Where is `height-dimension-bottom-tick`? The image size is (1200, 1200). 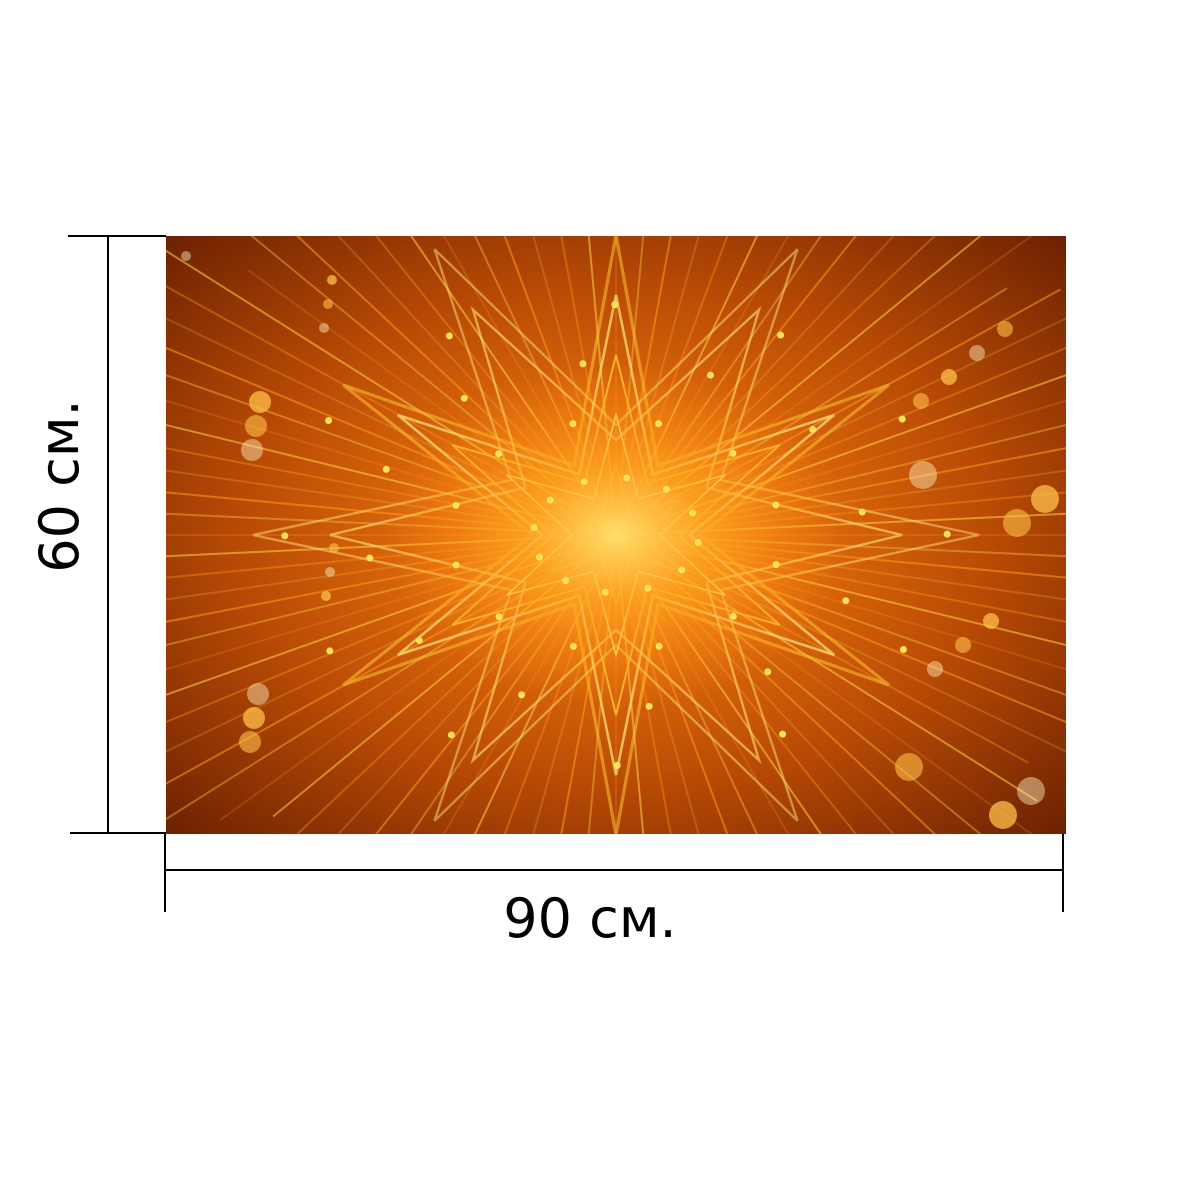
height-dimension-bottom-tick is located at coordinates (118, 833).